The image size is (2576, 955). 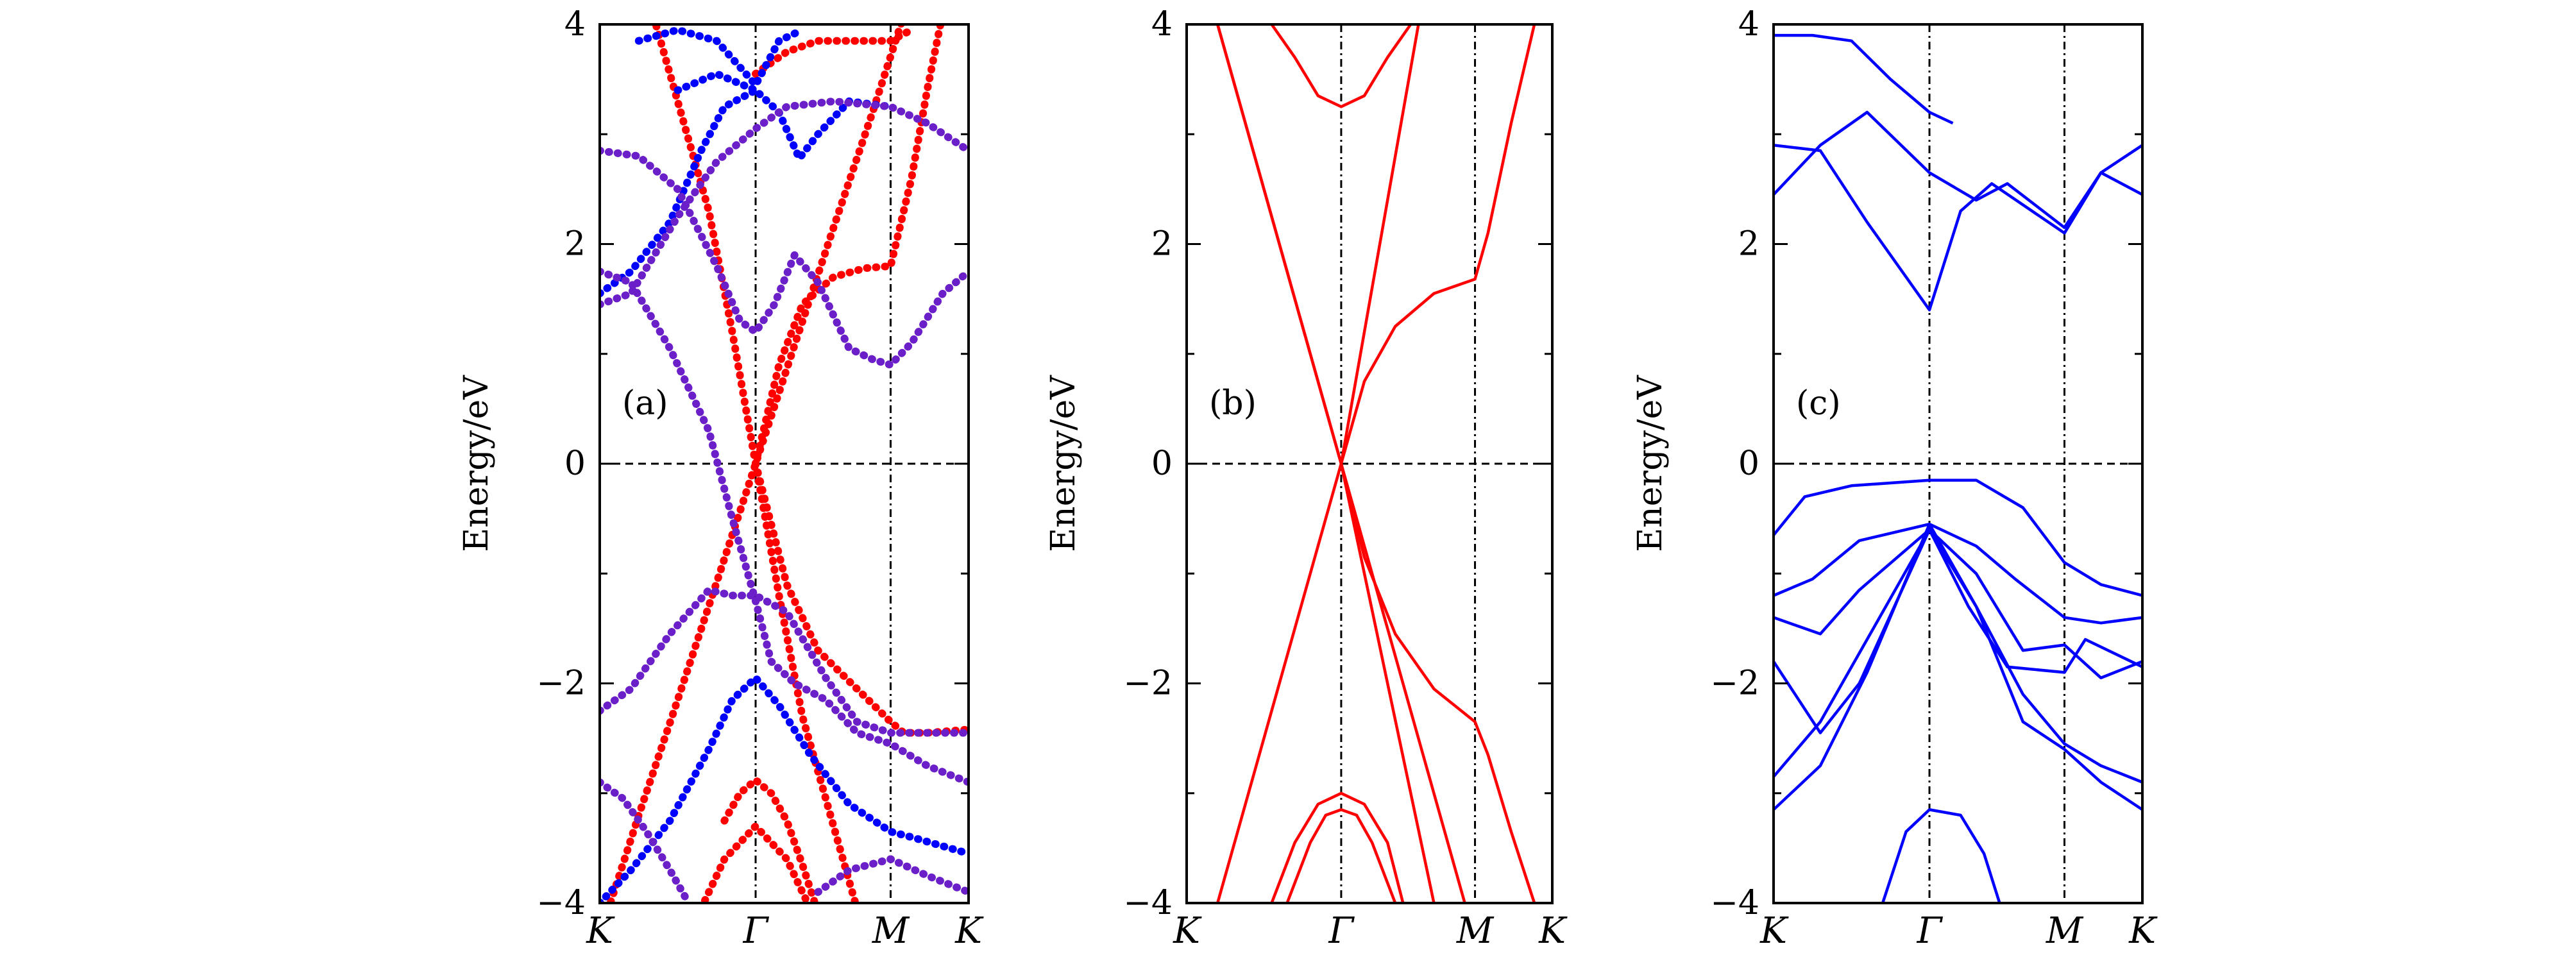 What do you see at coordinates (645, 403) in the screenshot?
I see `panel-label: (a)` at bounding box center [645, 403].